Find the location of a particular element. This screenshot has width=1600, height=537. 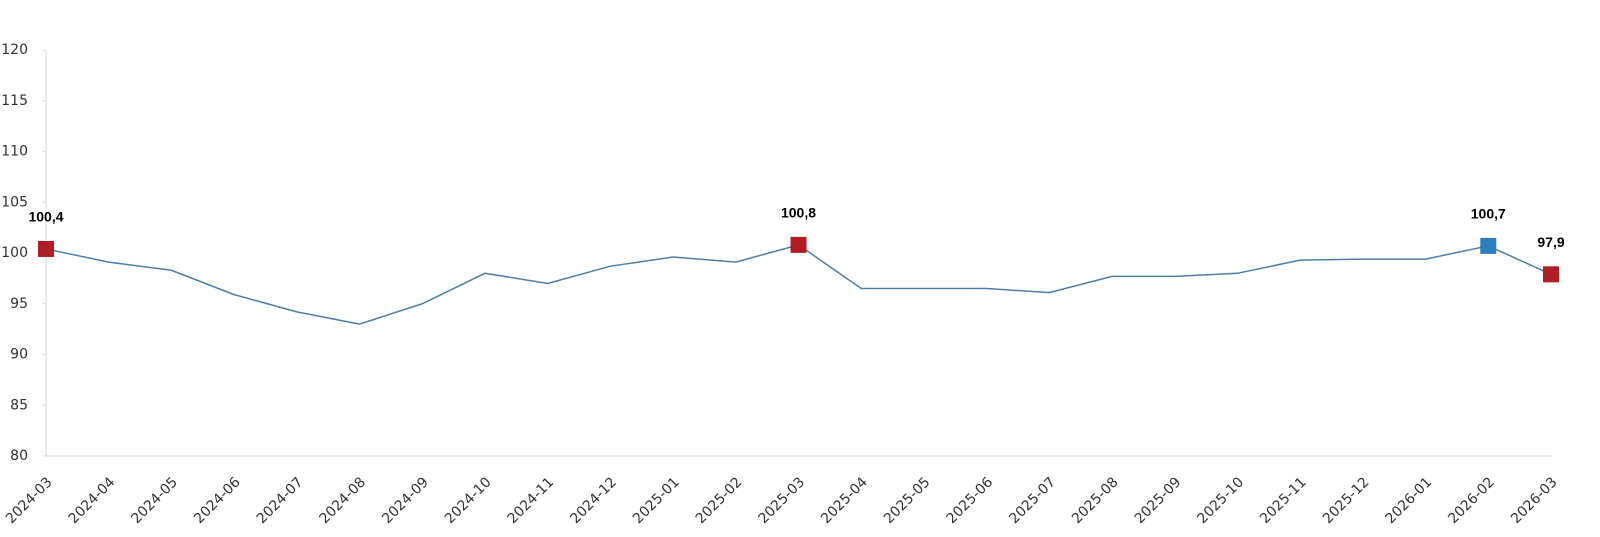

y-tick-label: 95 is located at coordinates (19, 304).